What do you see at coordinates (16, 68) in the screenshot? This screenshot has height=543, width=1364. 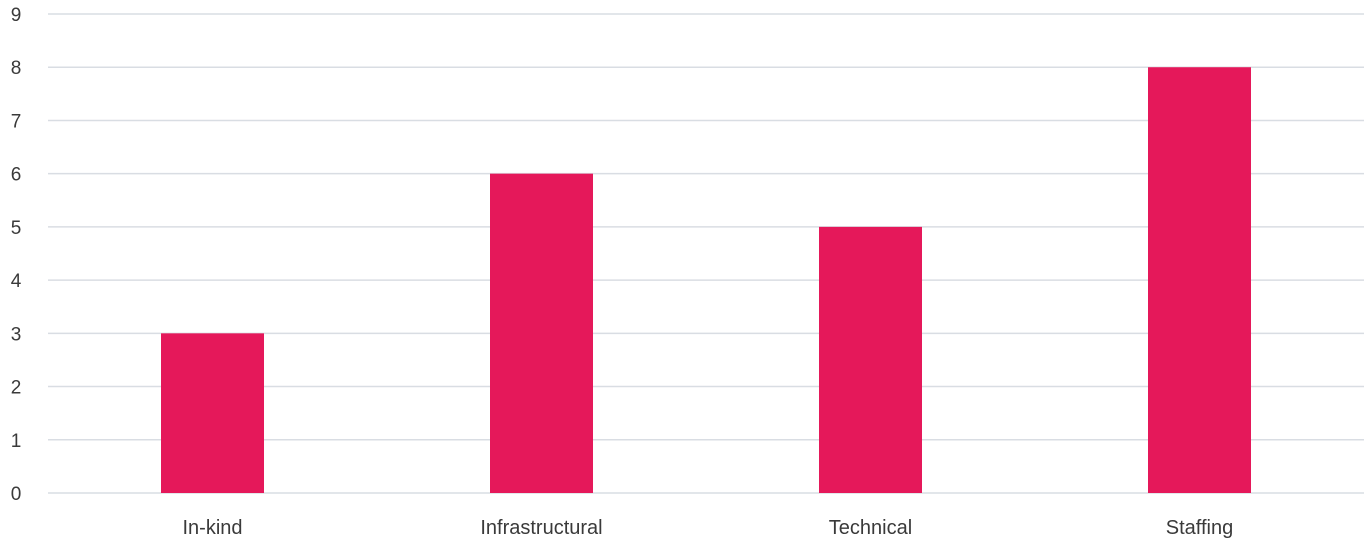 I see `y-tick-label: 8` at bounding box center [16, 68].